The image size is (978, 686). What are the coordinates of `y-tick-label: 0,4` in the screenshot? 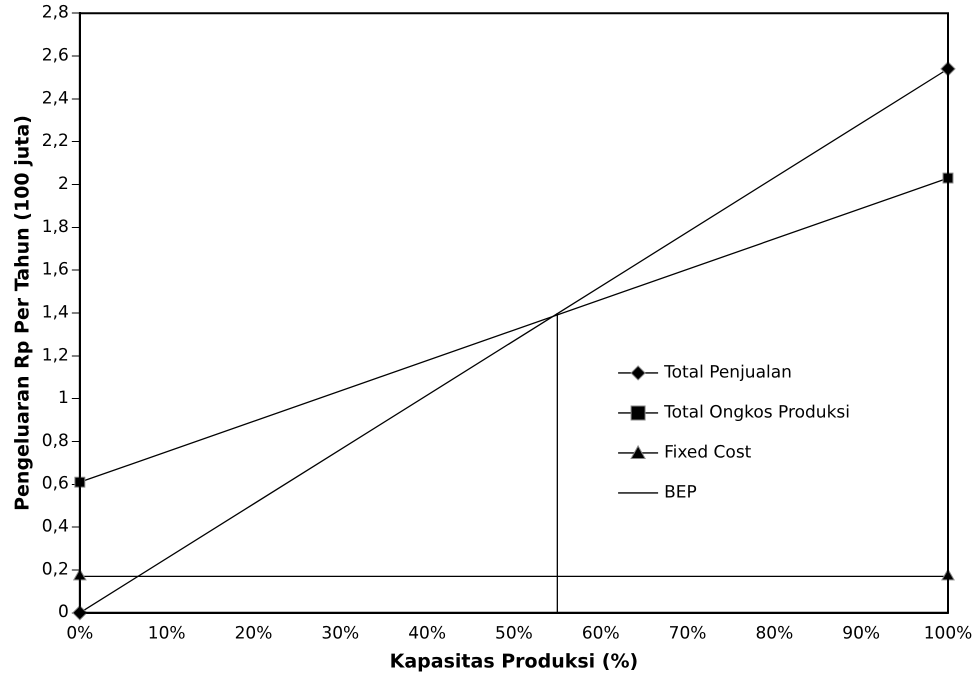 It's located at (55, 526).